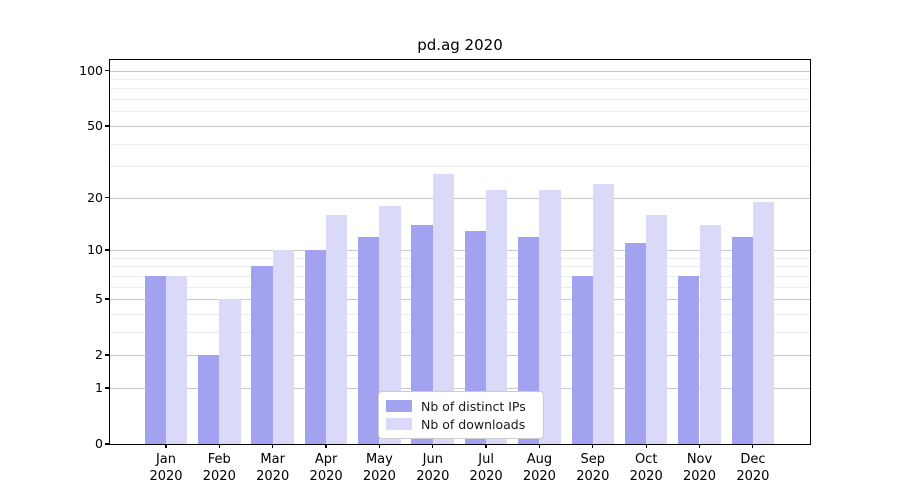  I want to click on y-tick-label: 1, so click(99, 387).